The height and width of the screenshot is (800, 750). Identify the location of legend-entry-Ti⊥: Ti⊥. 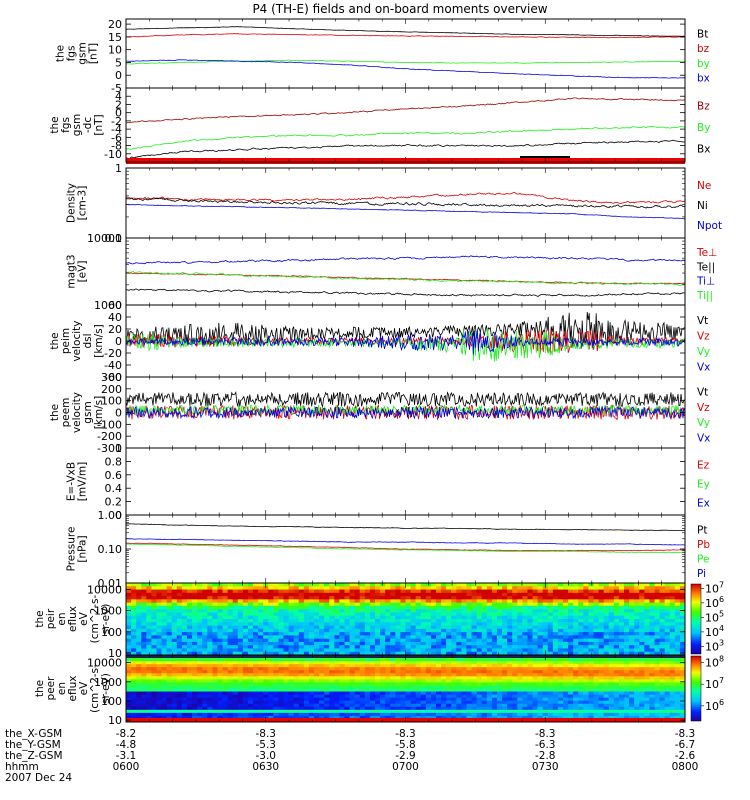
(705, 282).